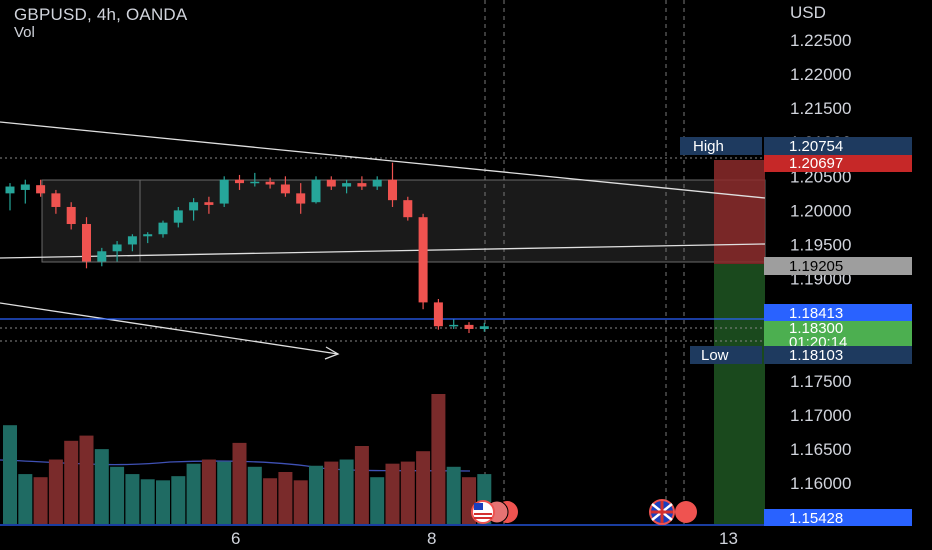 This screenshot has height=550, width=932. Describe the element at coordinates (739, 212) in the screenshot. I see `short-stop-zone` at that location.